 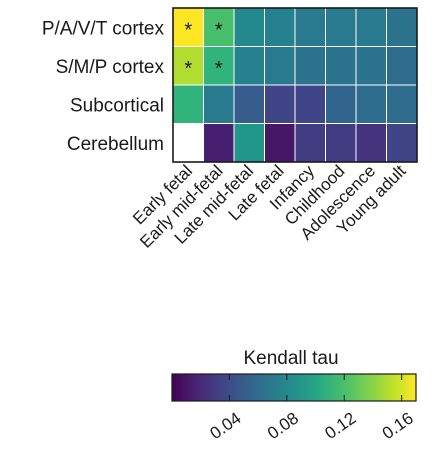 What do you see at coordinates (117, 105) in the screenshot?
I see `row-label: Subcortical` at bounding box center [117, 105].